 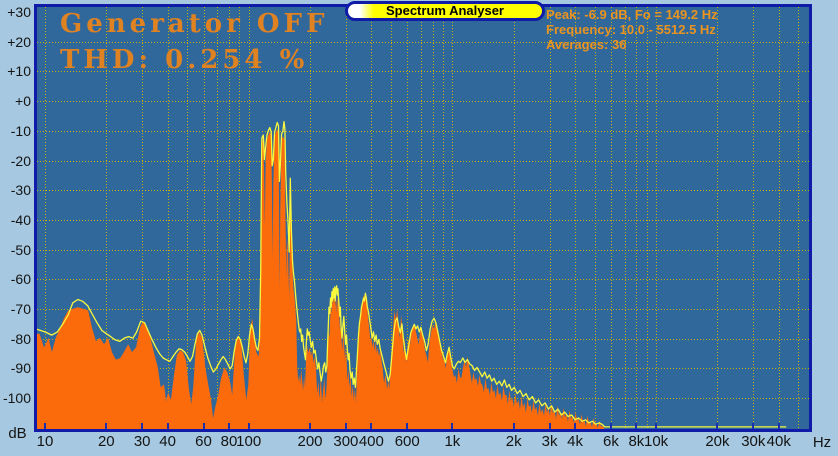 I want to click on x-tick-label: 8k, so click(x=636, y=441).